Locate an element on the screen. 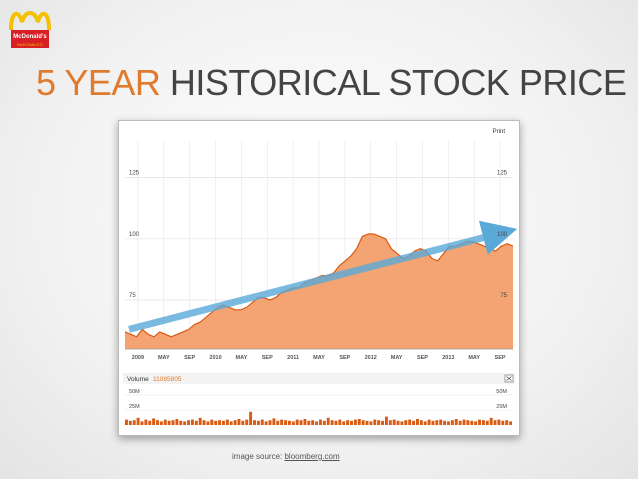 This screenshot has height=479, width=638. print-button: Print is located at coordinates (499, 132).